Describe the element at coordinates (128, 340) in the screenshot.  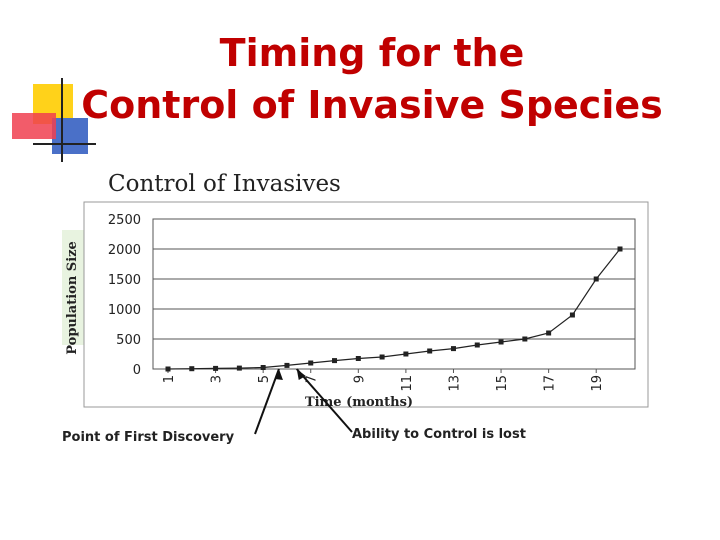
I see `y-tick-label: 500` at that location.